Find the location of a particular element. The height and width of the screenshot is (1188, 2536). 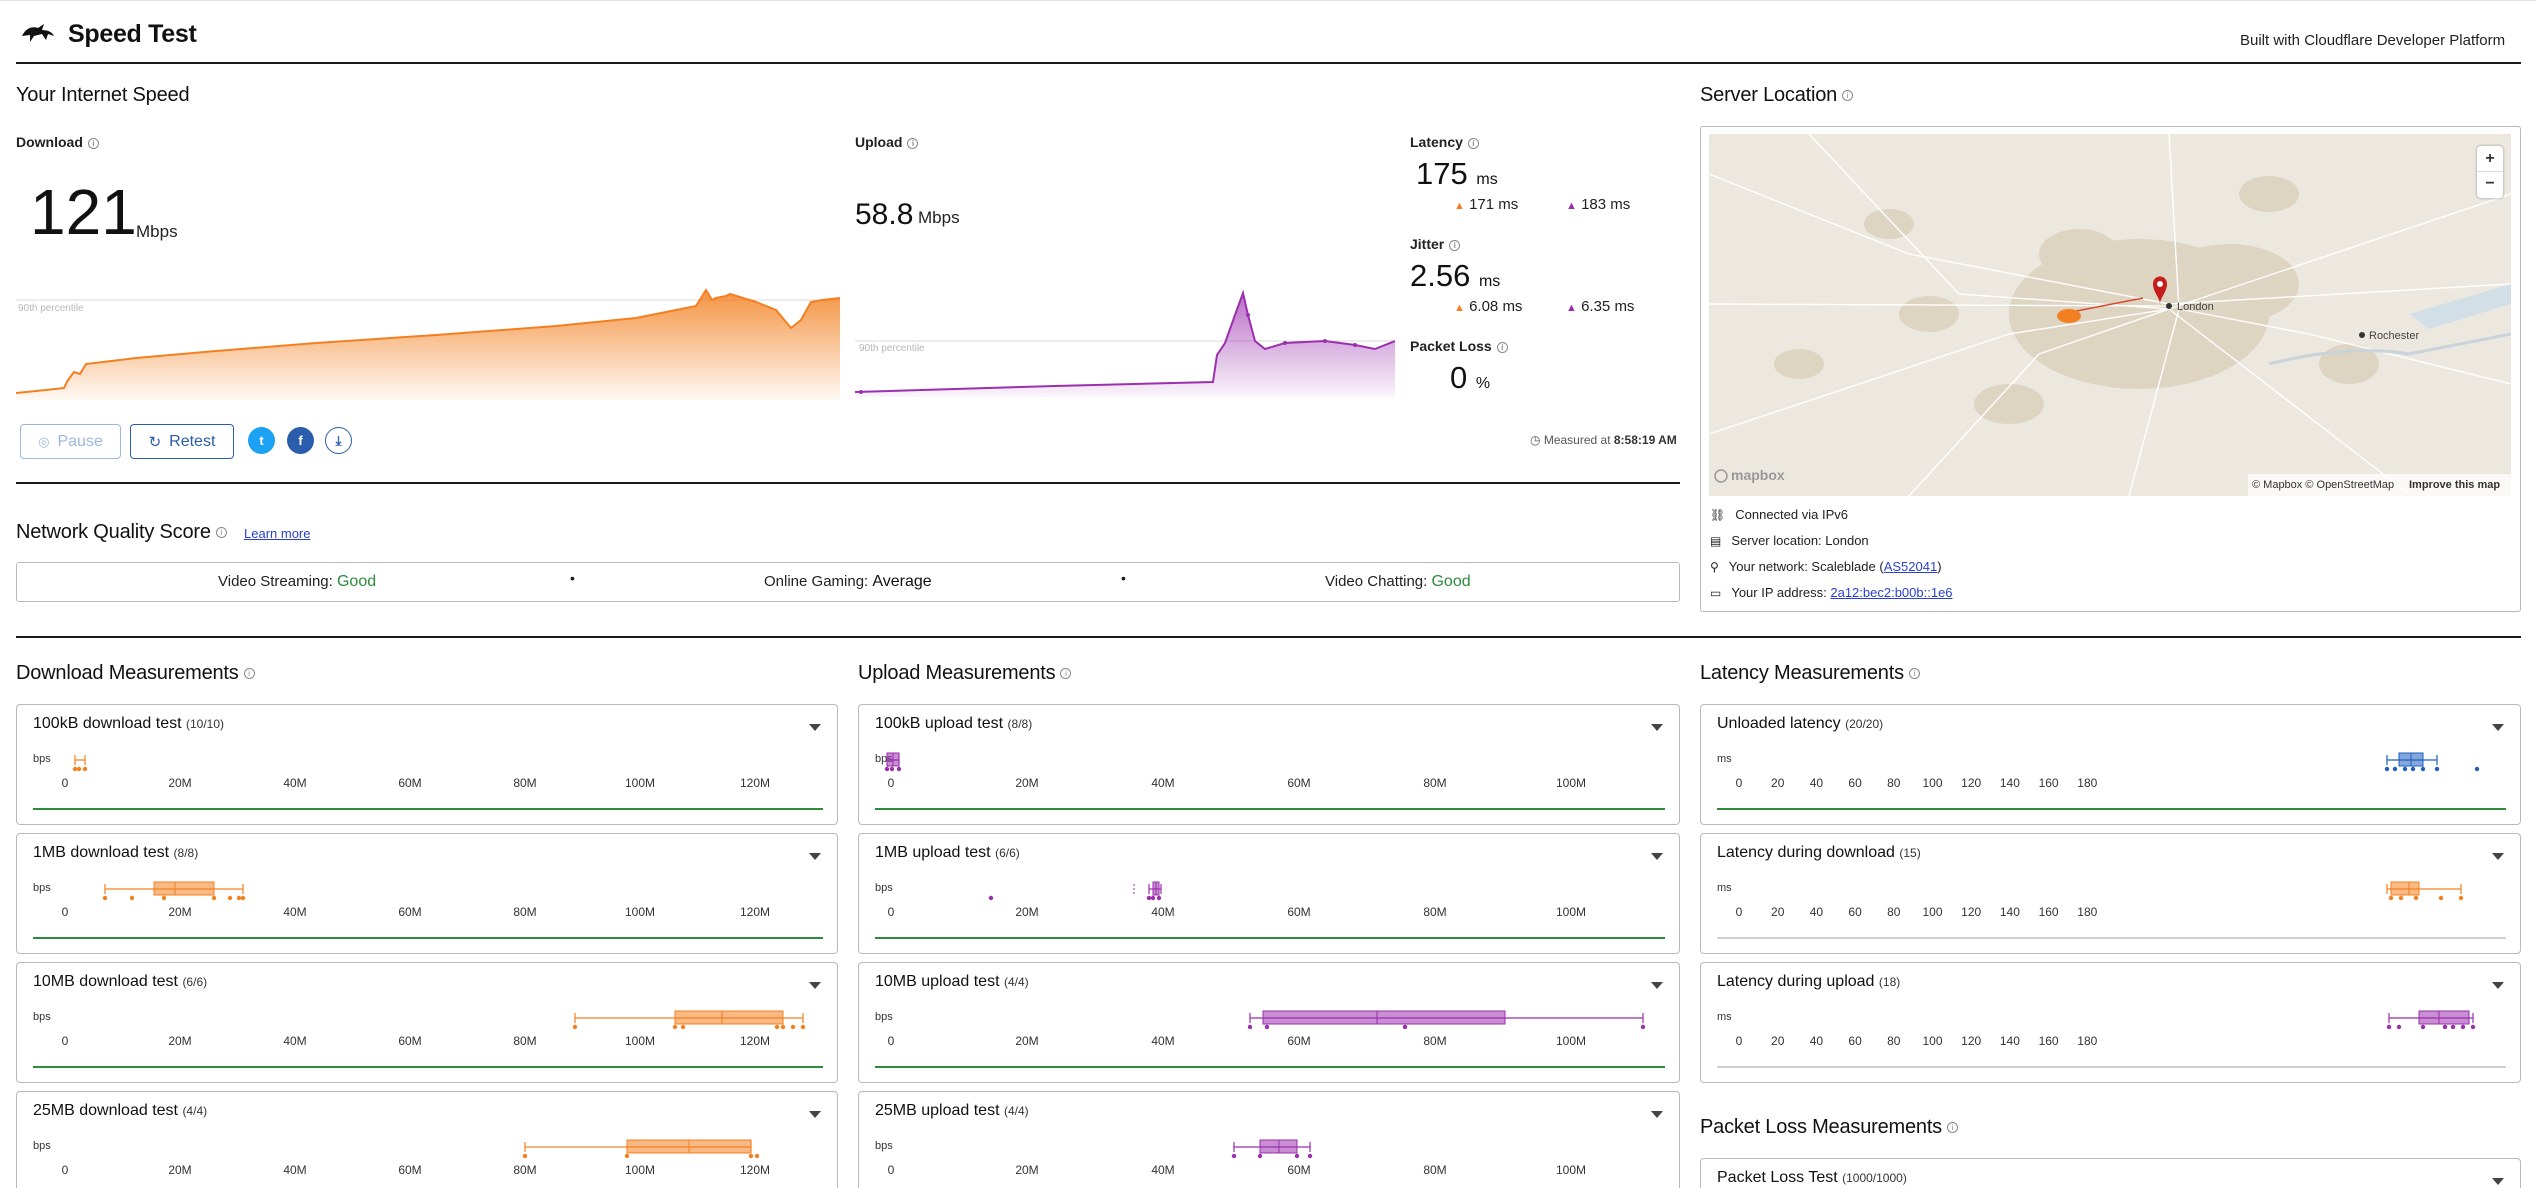

axis-unit: bps is located at coordinates (42, 1017).